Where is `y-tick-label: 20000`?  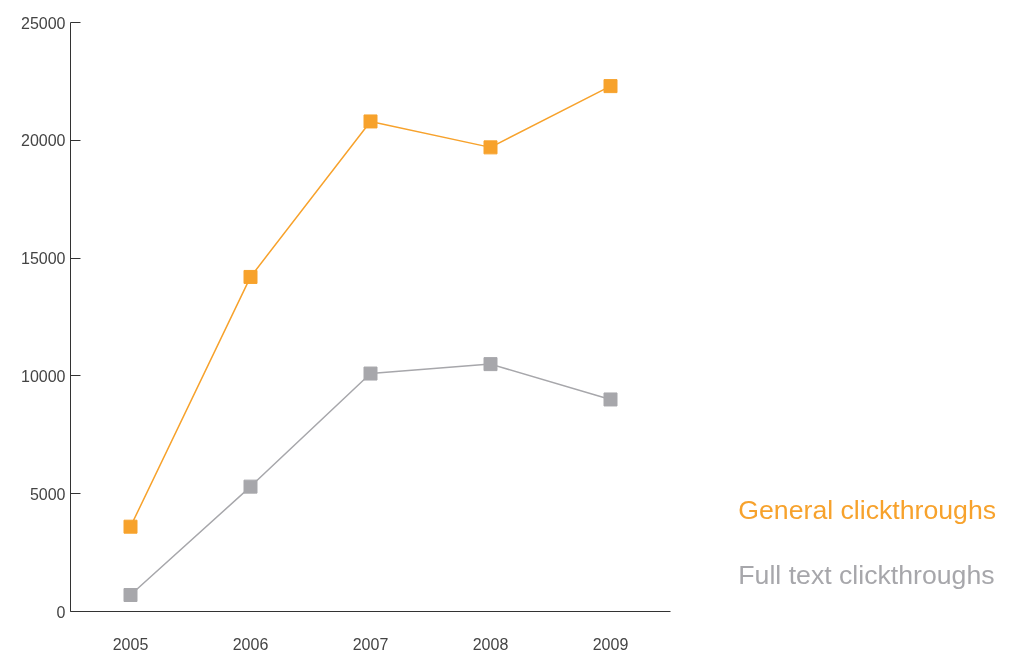
y-tick-label: 20000 is located at coordinates (43, 141).